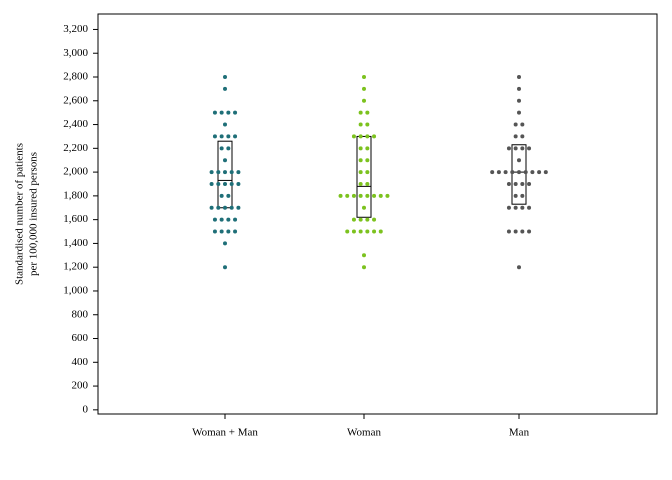 Image resolution: width=672 pixels, height=480 pixels. Describe the element at coordinates (75, 243) in the screenshot. I see `y-tick-label: 1,400` at that location.